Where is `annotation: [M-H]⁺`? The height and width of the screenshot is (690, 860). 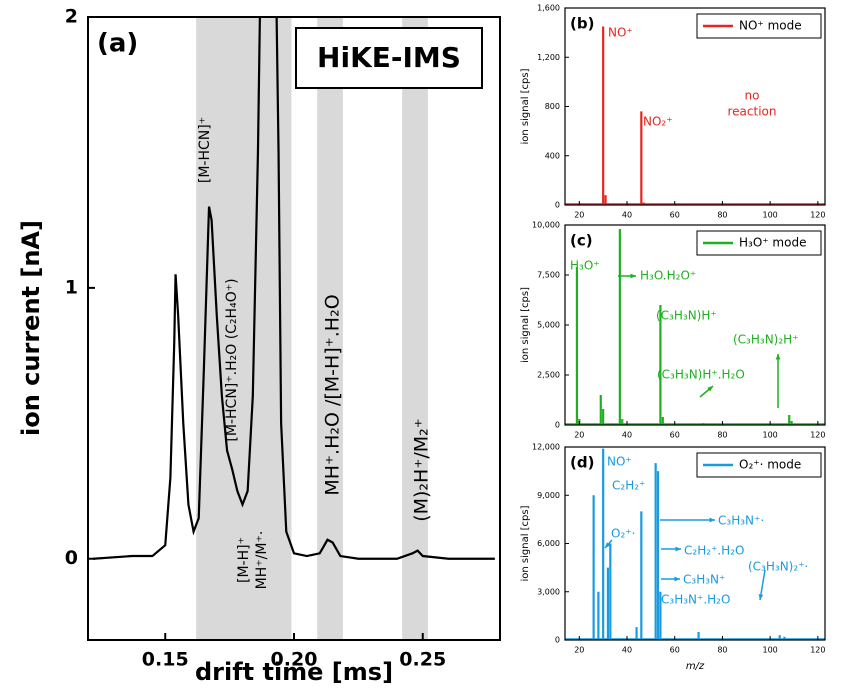 annotation: [M-H]⁺ is located at coordinates (244, 560).